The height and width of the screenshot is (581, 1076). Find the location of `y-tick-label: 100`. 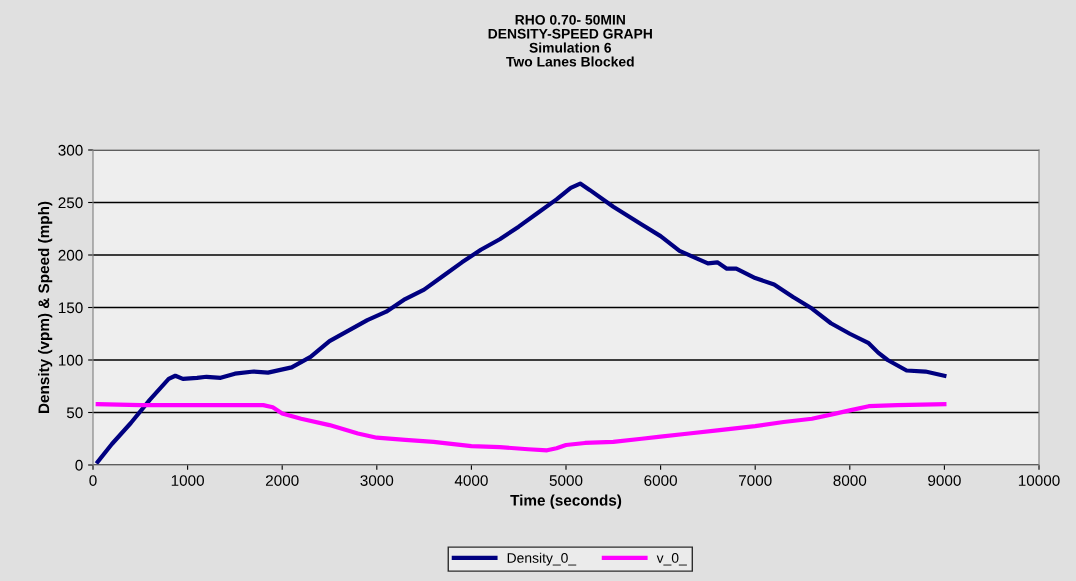

y-tick-label: 100 is located at coordinates (70, 360).